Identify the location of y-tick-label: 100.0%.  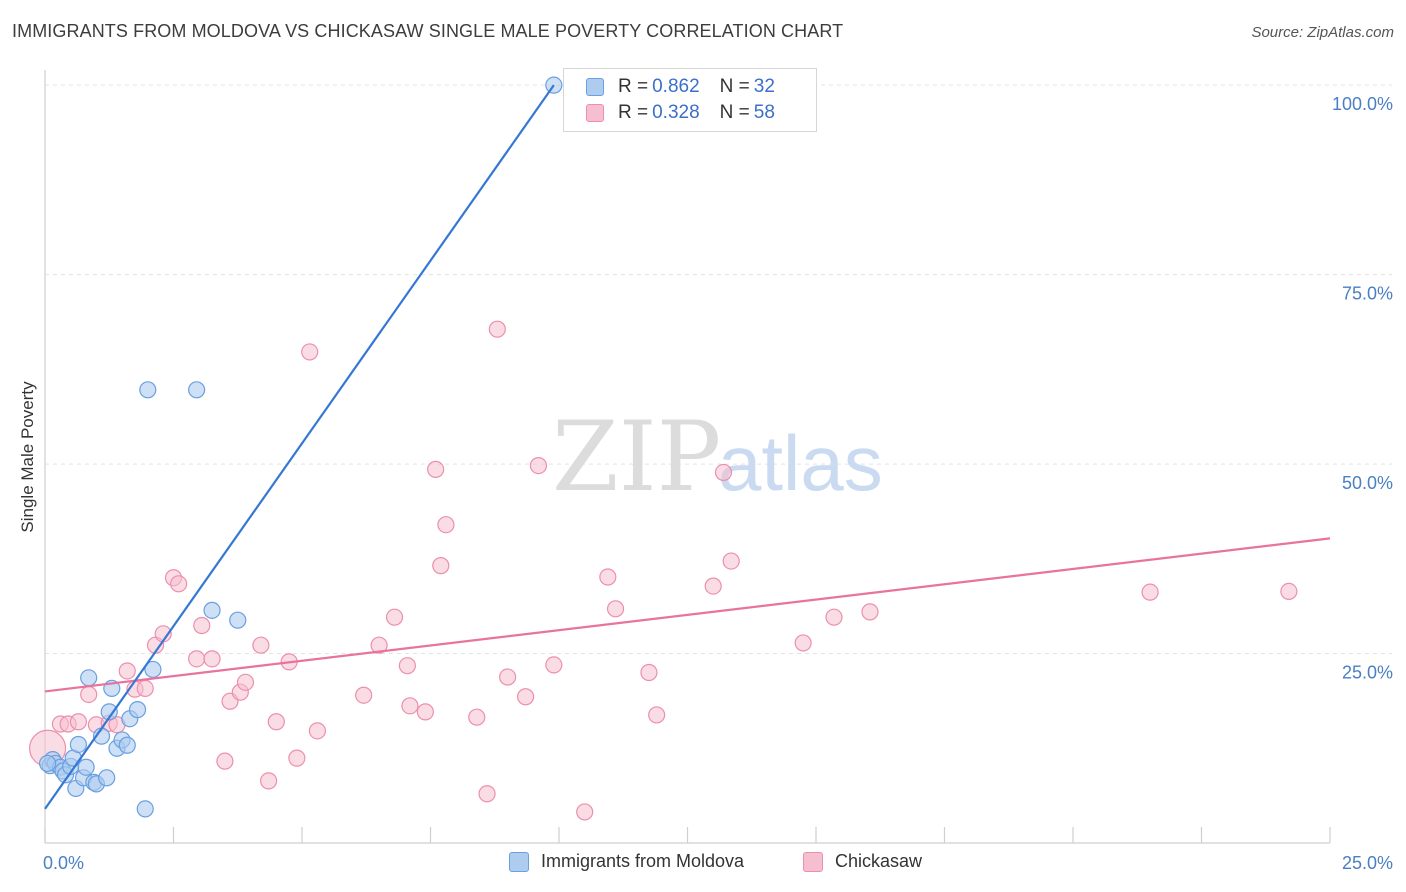
(1362, 104).